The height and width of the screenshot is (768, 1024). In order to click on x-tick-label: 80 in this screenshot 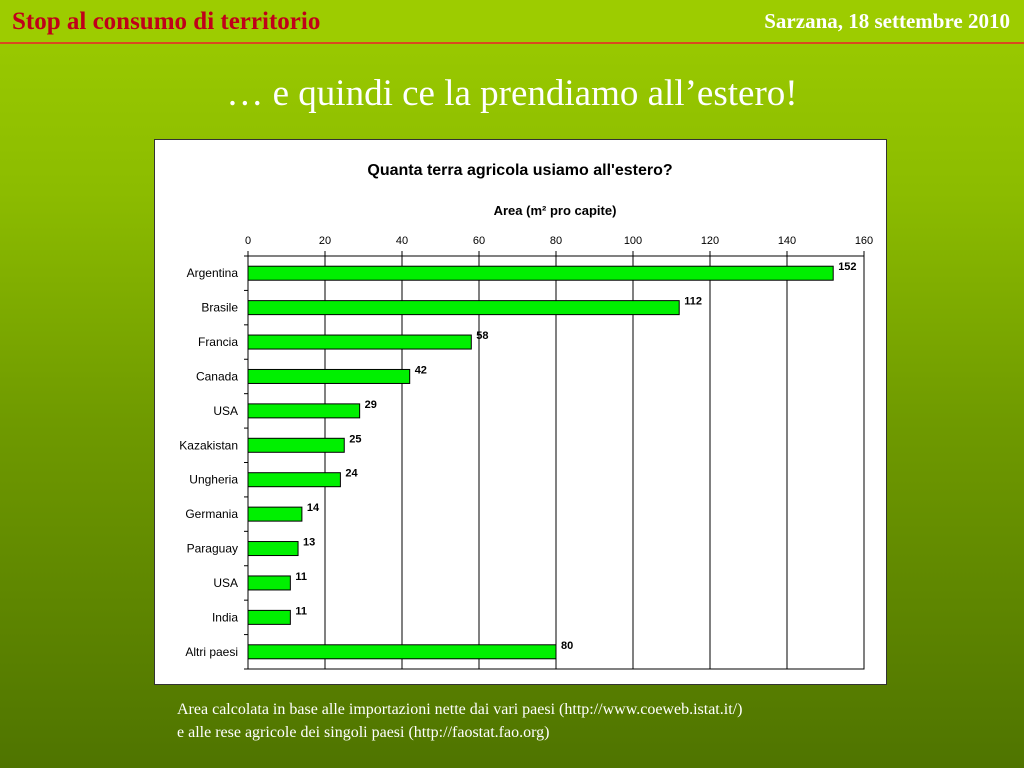, I will do `click(556, 241)`.